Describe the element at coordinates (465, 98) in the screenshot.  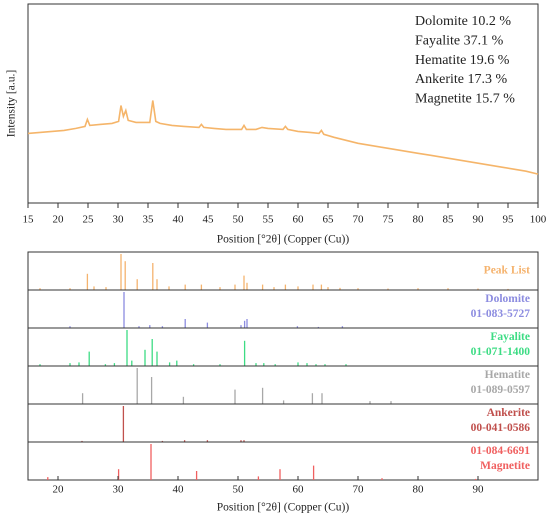
I see `phase-fraction: Magnetite 15.7 %` at that location.